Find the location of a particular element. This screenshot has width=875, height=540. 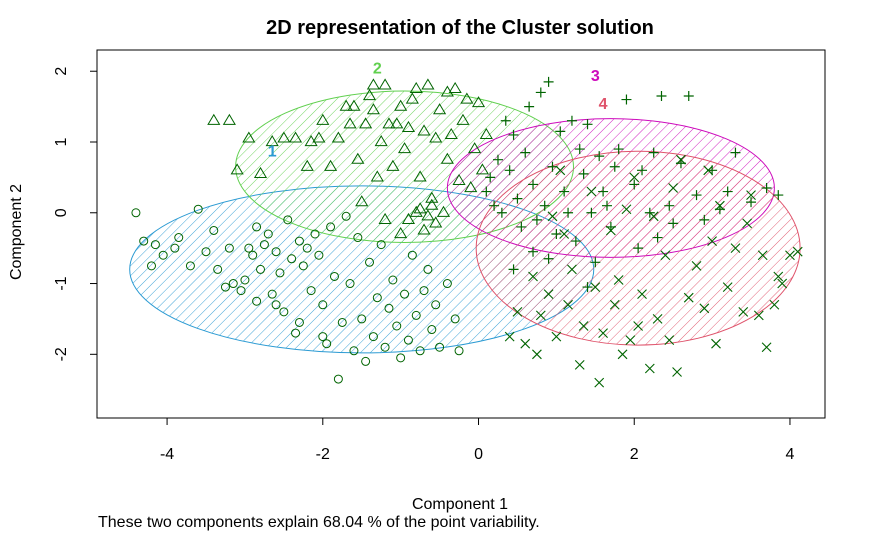

cluster-3-label: 3 is located at coordinates (595, 76).